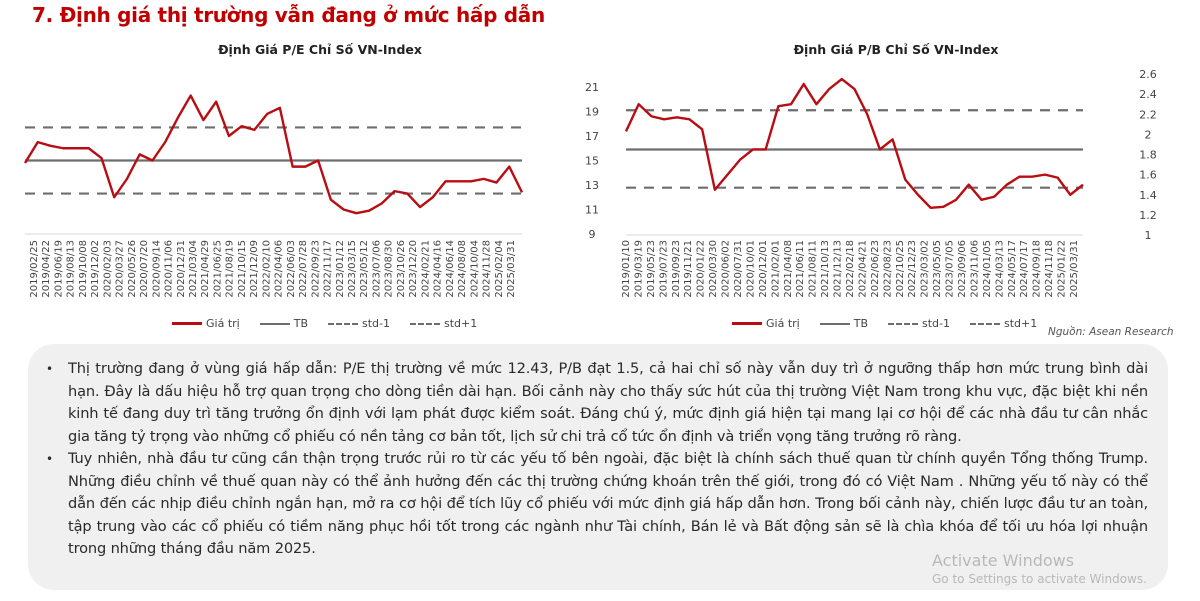  I want to click on x-tick-label: 2020/10/01, so click(750, 269).